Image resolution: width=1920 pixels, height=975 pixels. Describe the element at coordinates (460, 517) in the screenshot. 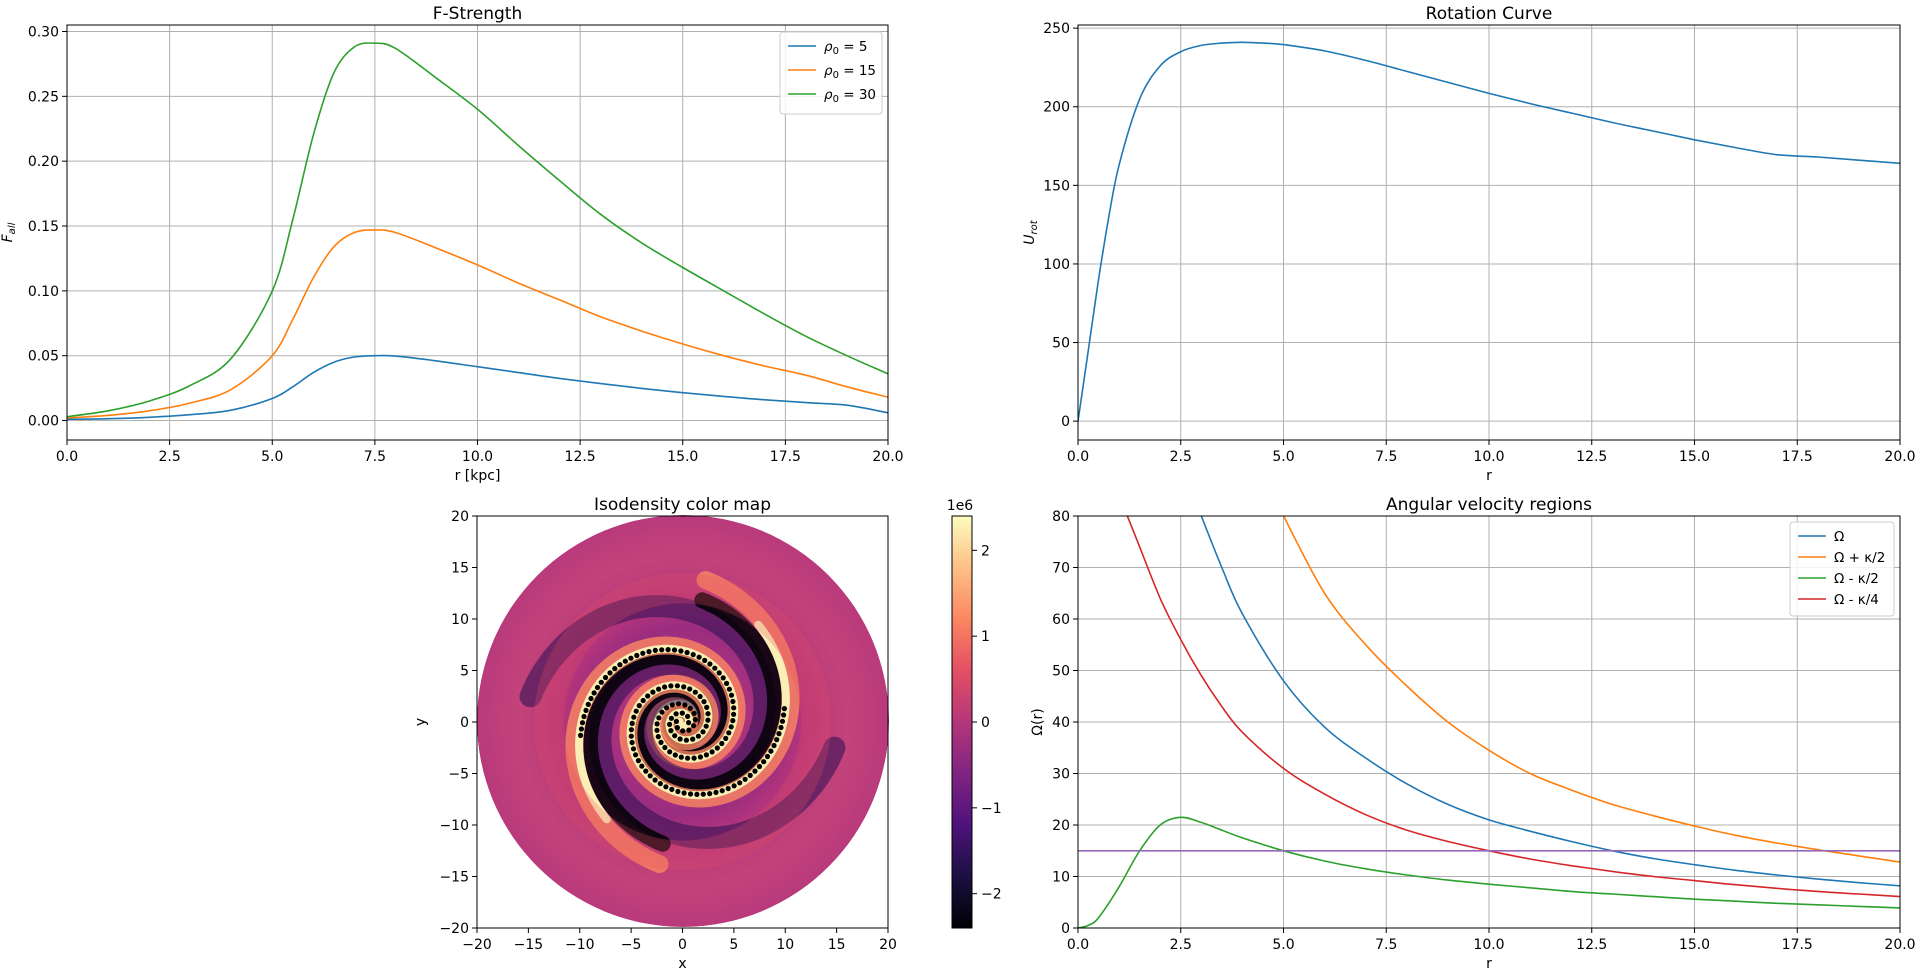

I see `isodensity-ytick-label: 20` at that location.